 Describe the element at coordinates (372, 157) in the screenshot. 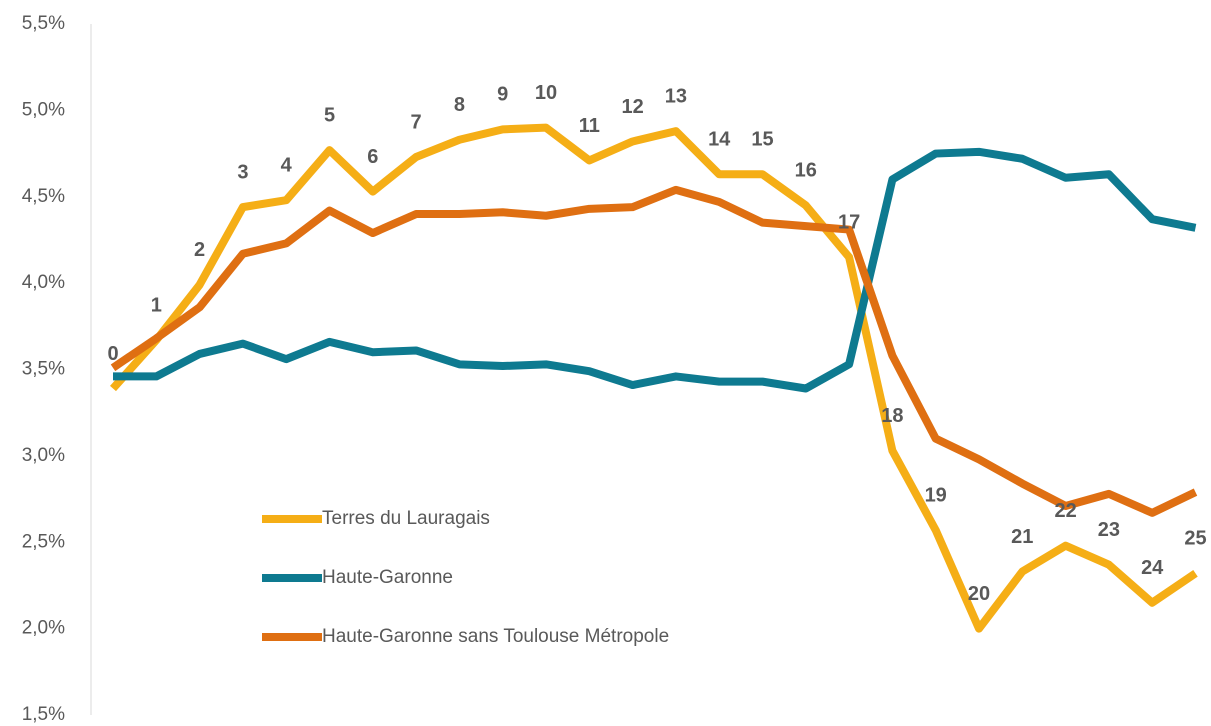

I see `category-label: 6` at that location.